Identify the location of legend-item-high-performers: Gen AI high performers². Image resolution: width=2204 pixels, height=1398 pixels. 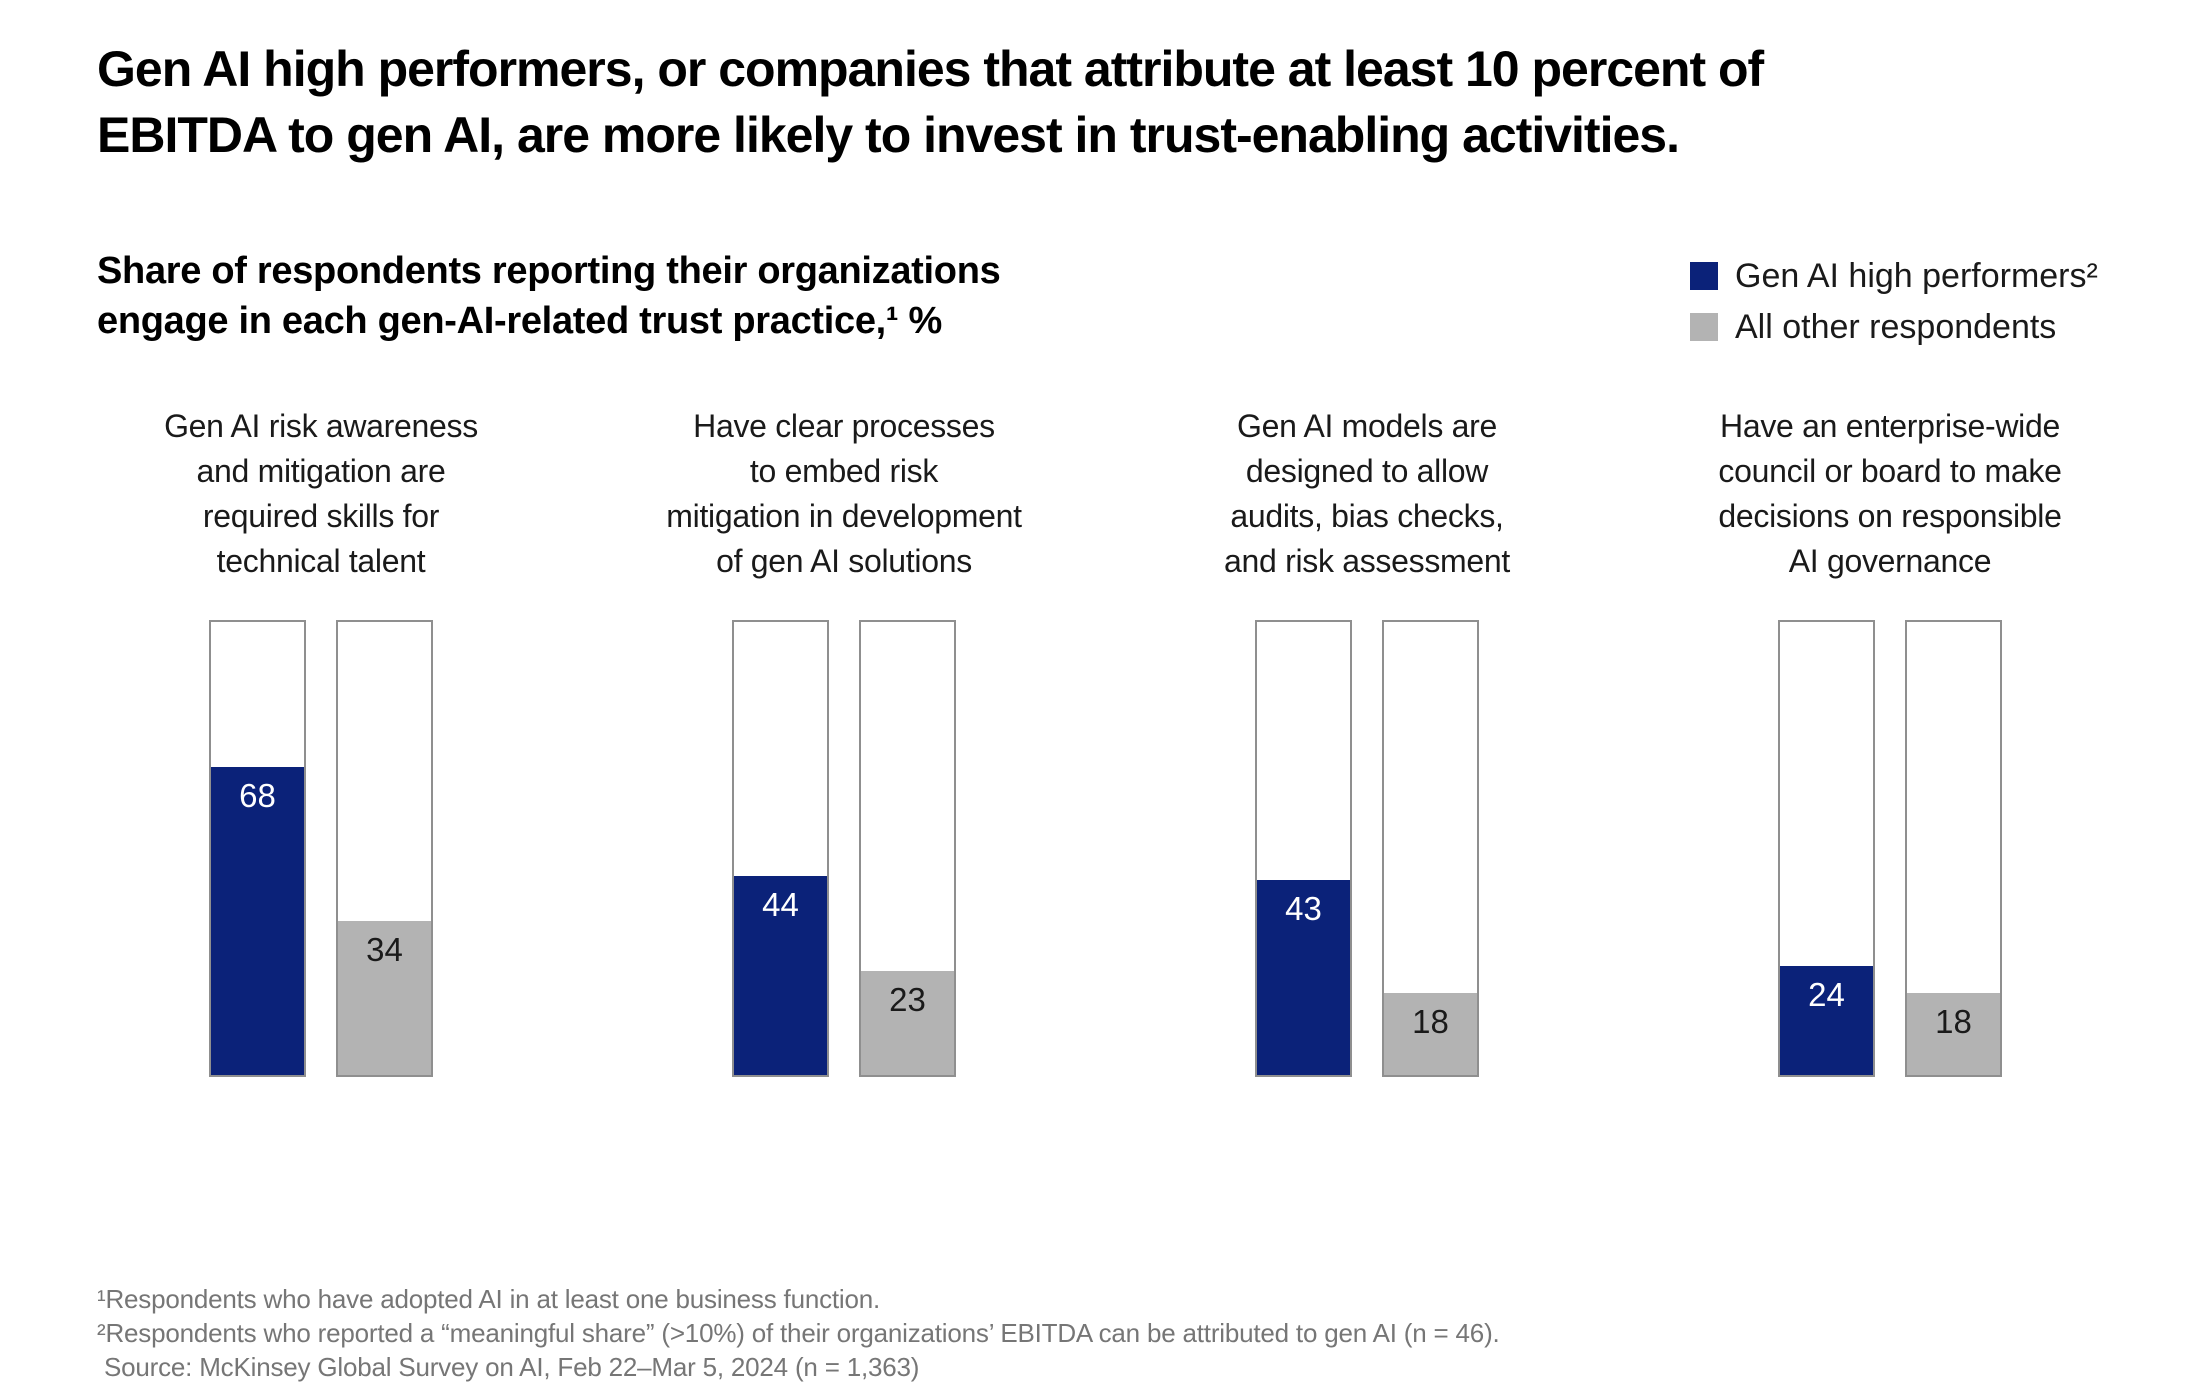
(1894, 276).